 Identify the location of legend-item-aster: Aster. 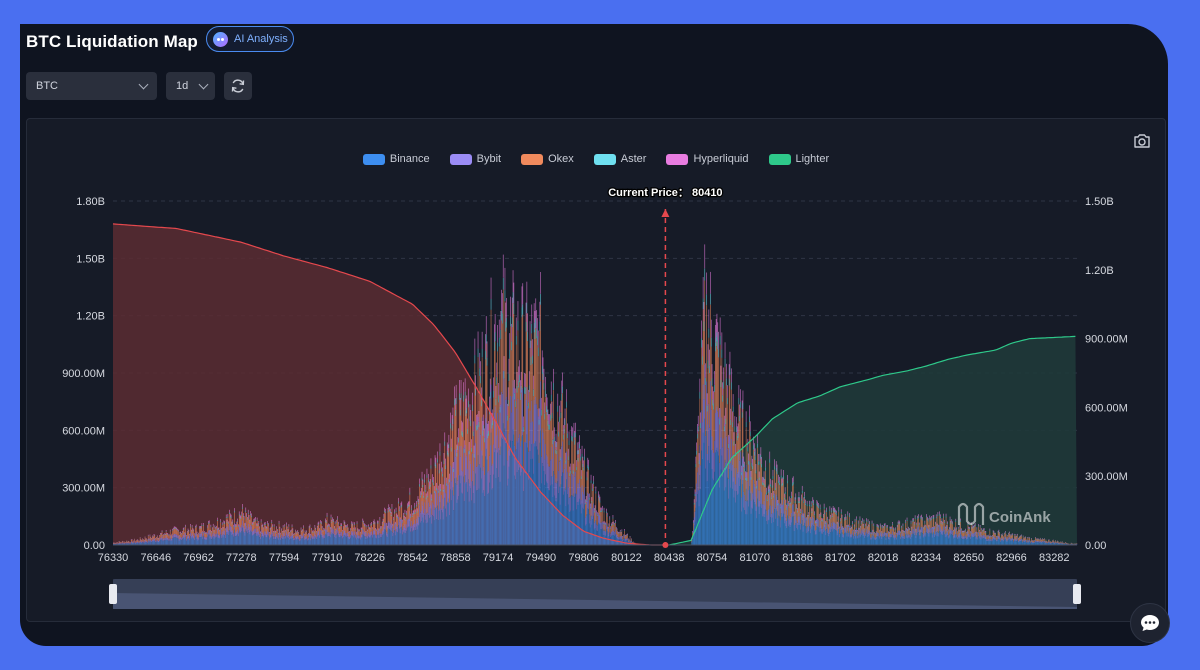
(619, 159).